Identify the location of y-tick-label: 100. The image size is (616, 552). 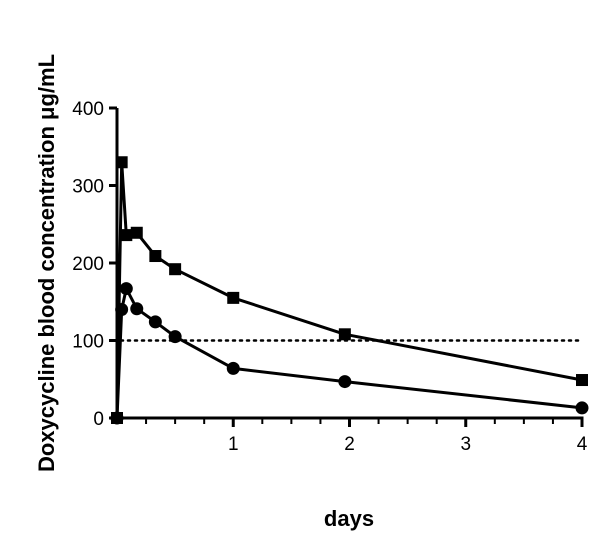
(88, 342).